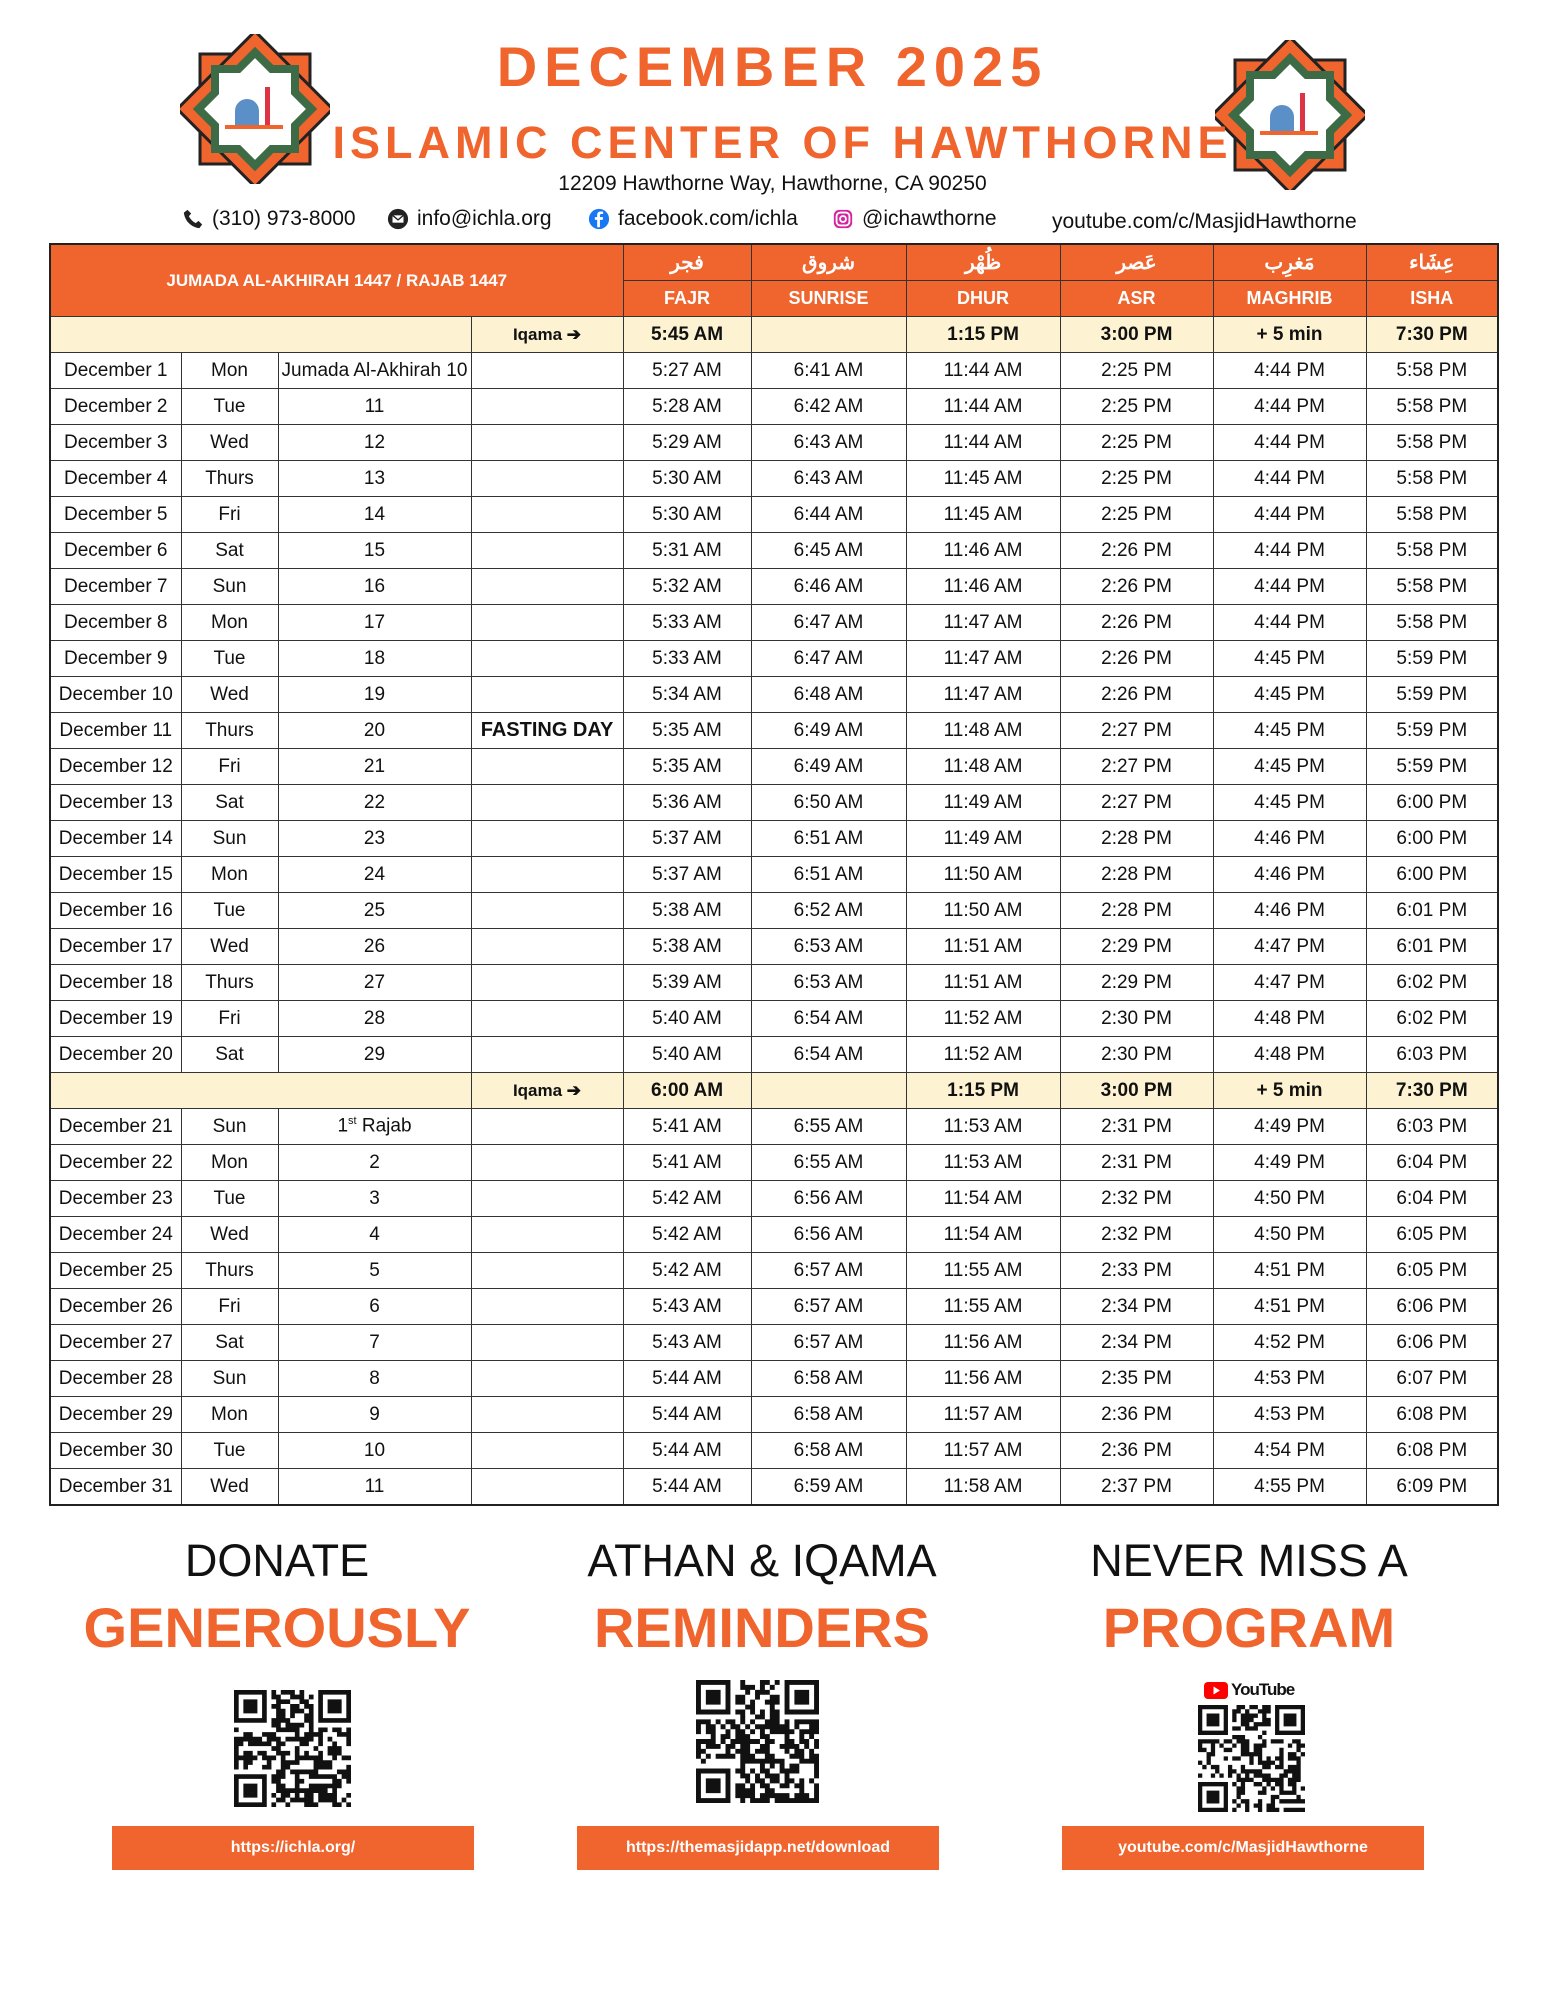 The height and width of the screenshot is (2000, 1545). What do you see at coordinates (828, 1450) in the screenshot?
I see `prayer-time: 6:58 AM` at bounding box center [828, 1450].